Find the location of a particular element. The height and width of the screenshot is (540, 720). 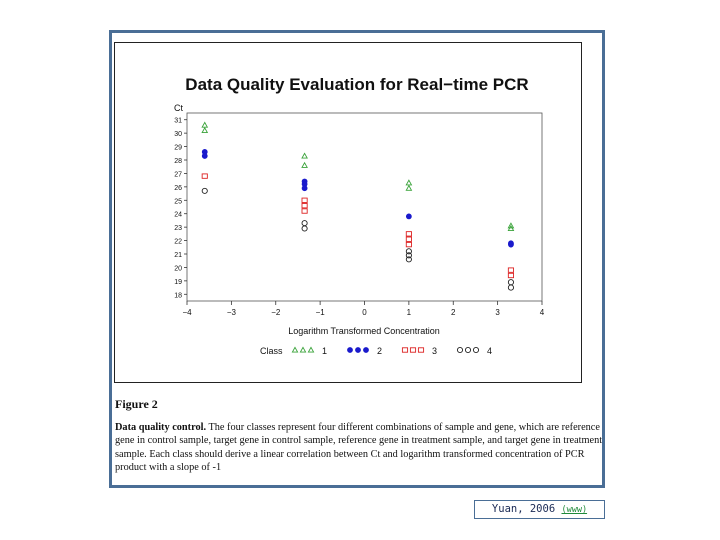

x-tick-label: 2 is located at coordinates (453, 312).